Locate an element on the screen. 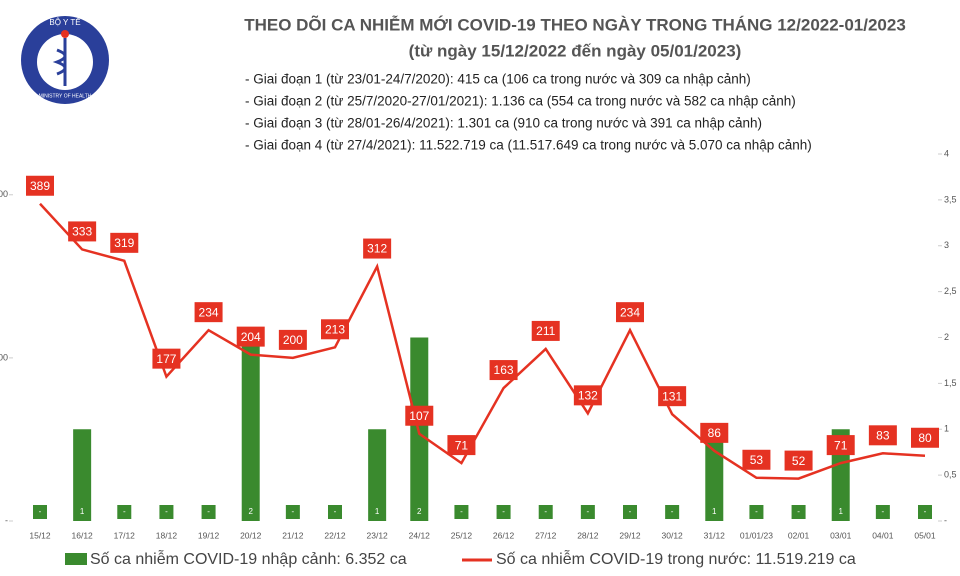 This screenshot has height=576, width=960. value-label: 213 is located at coordinates (335, 329).